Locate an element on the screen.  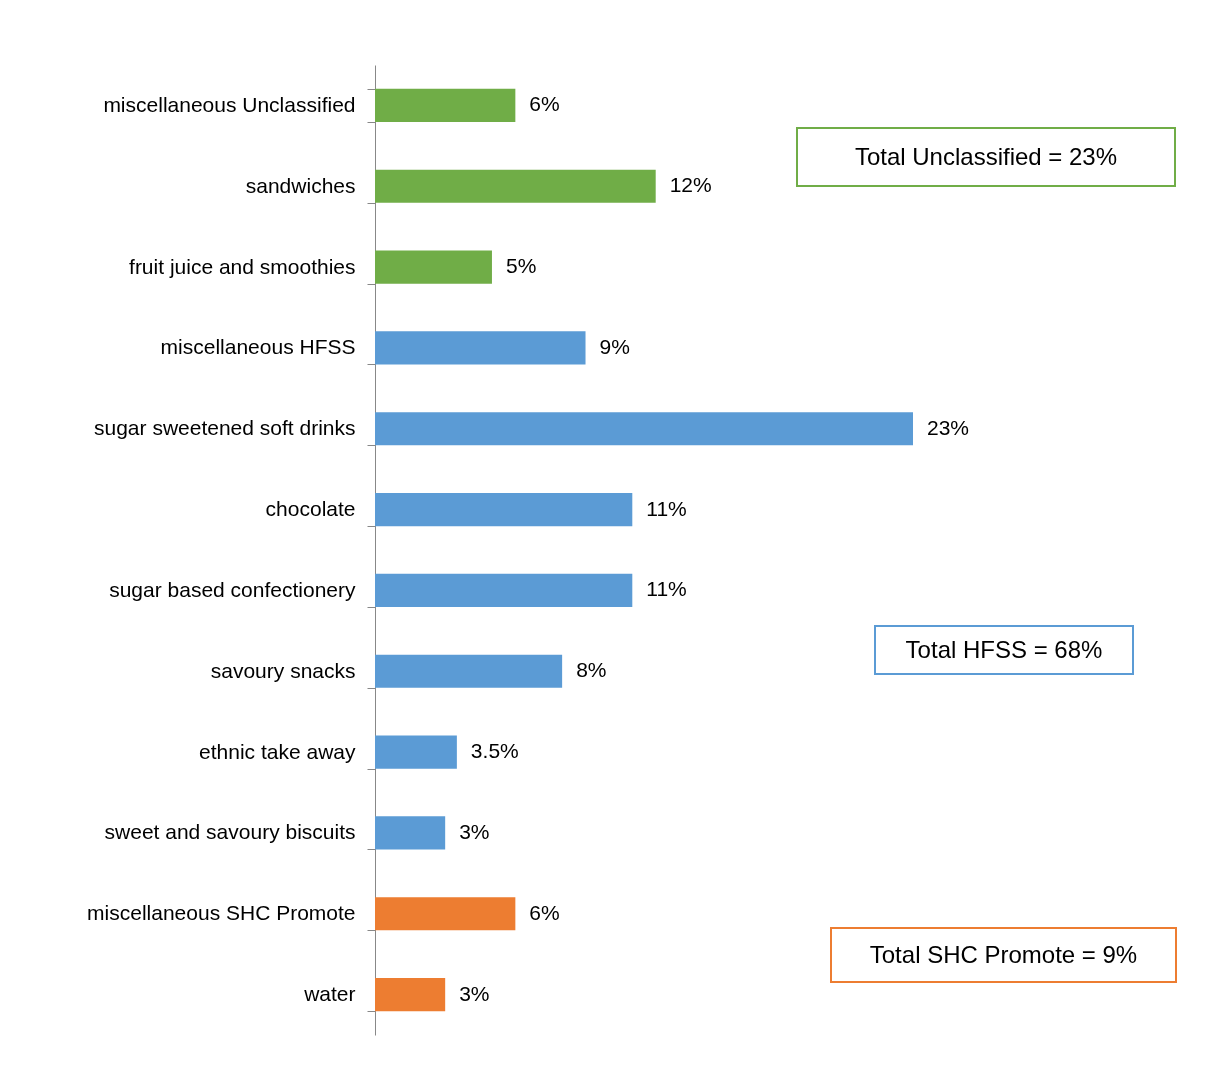
y-tick-label: water is located at coordinates (329, 994).